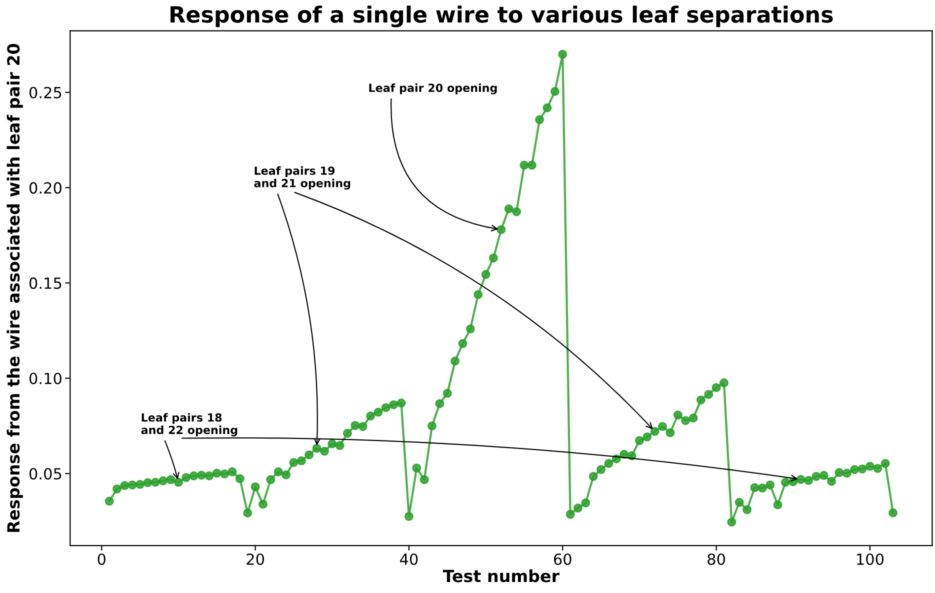 The width and height of the screenshot is (935, 593). What do you see at coordinates (870, 559) in the screenshot?
I see `x-tick-label: 100` at bounding box center [870, 559].